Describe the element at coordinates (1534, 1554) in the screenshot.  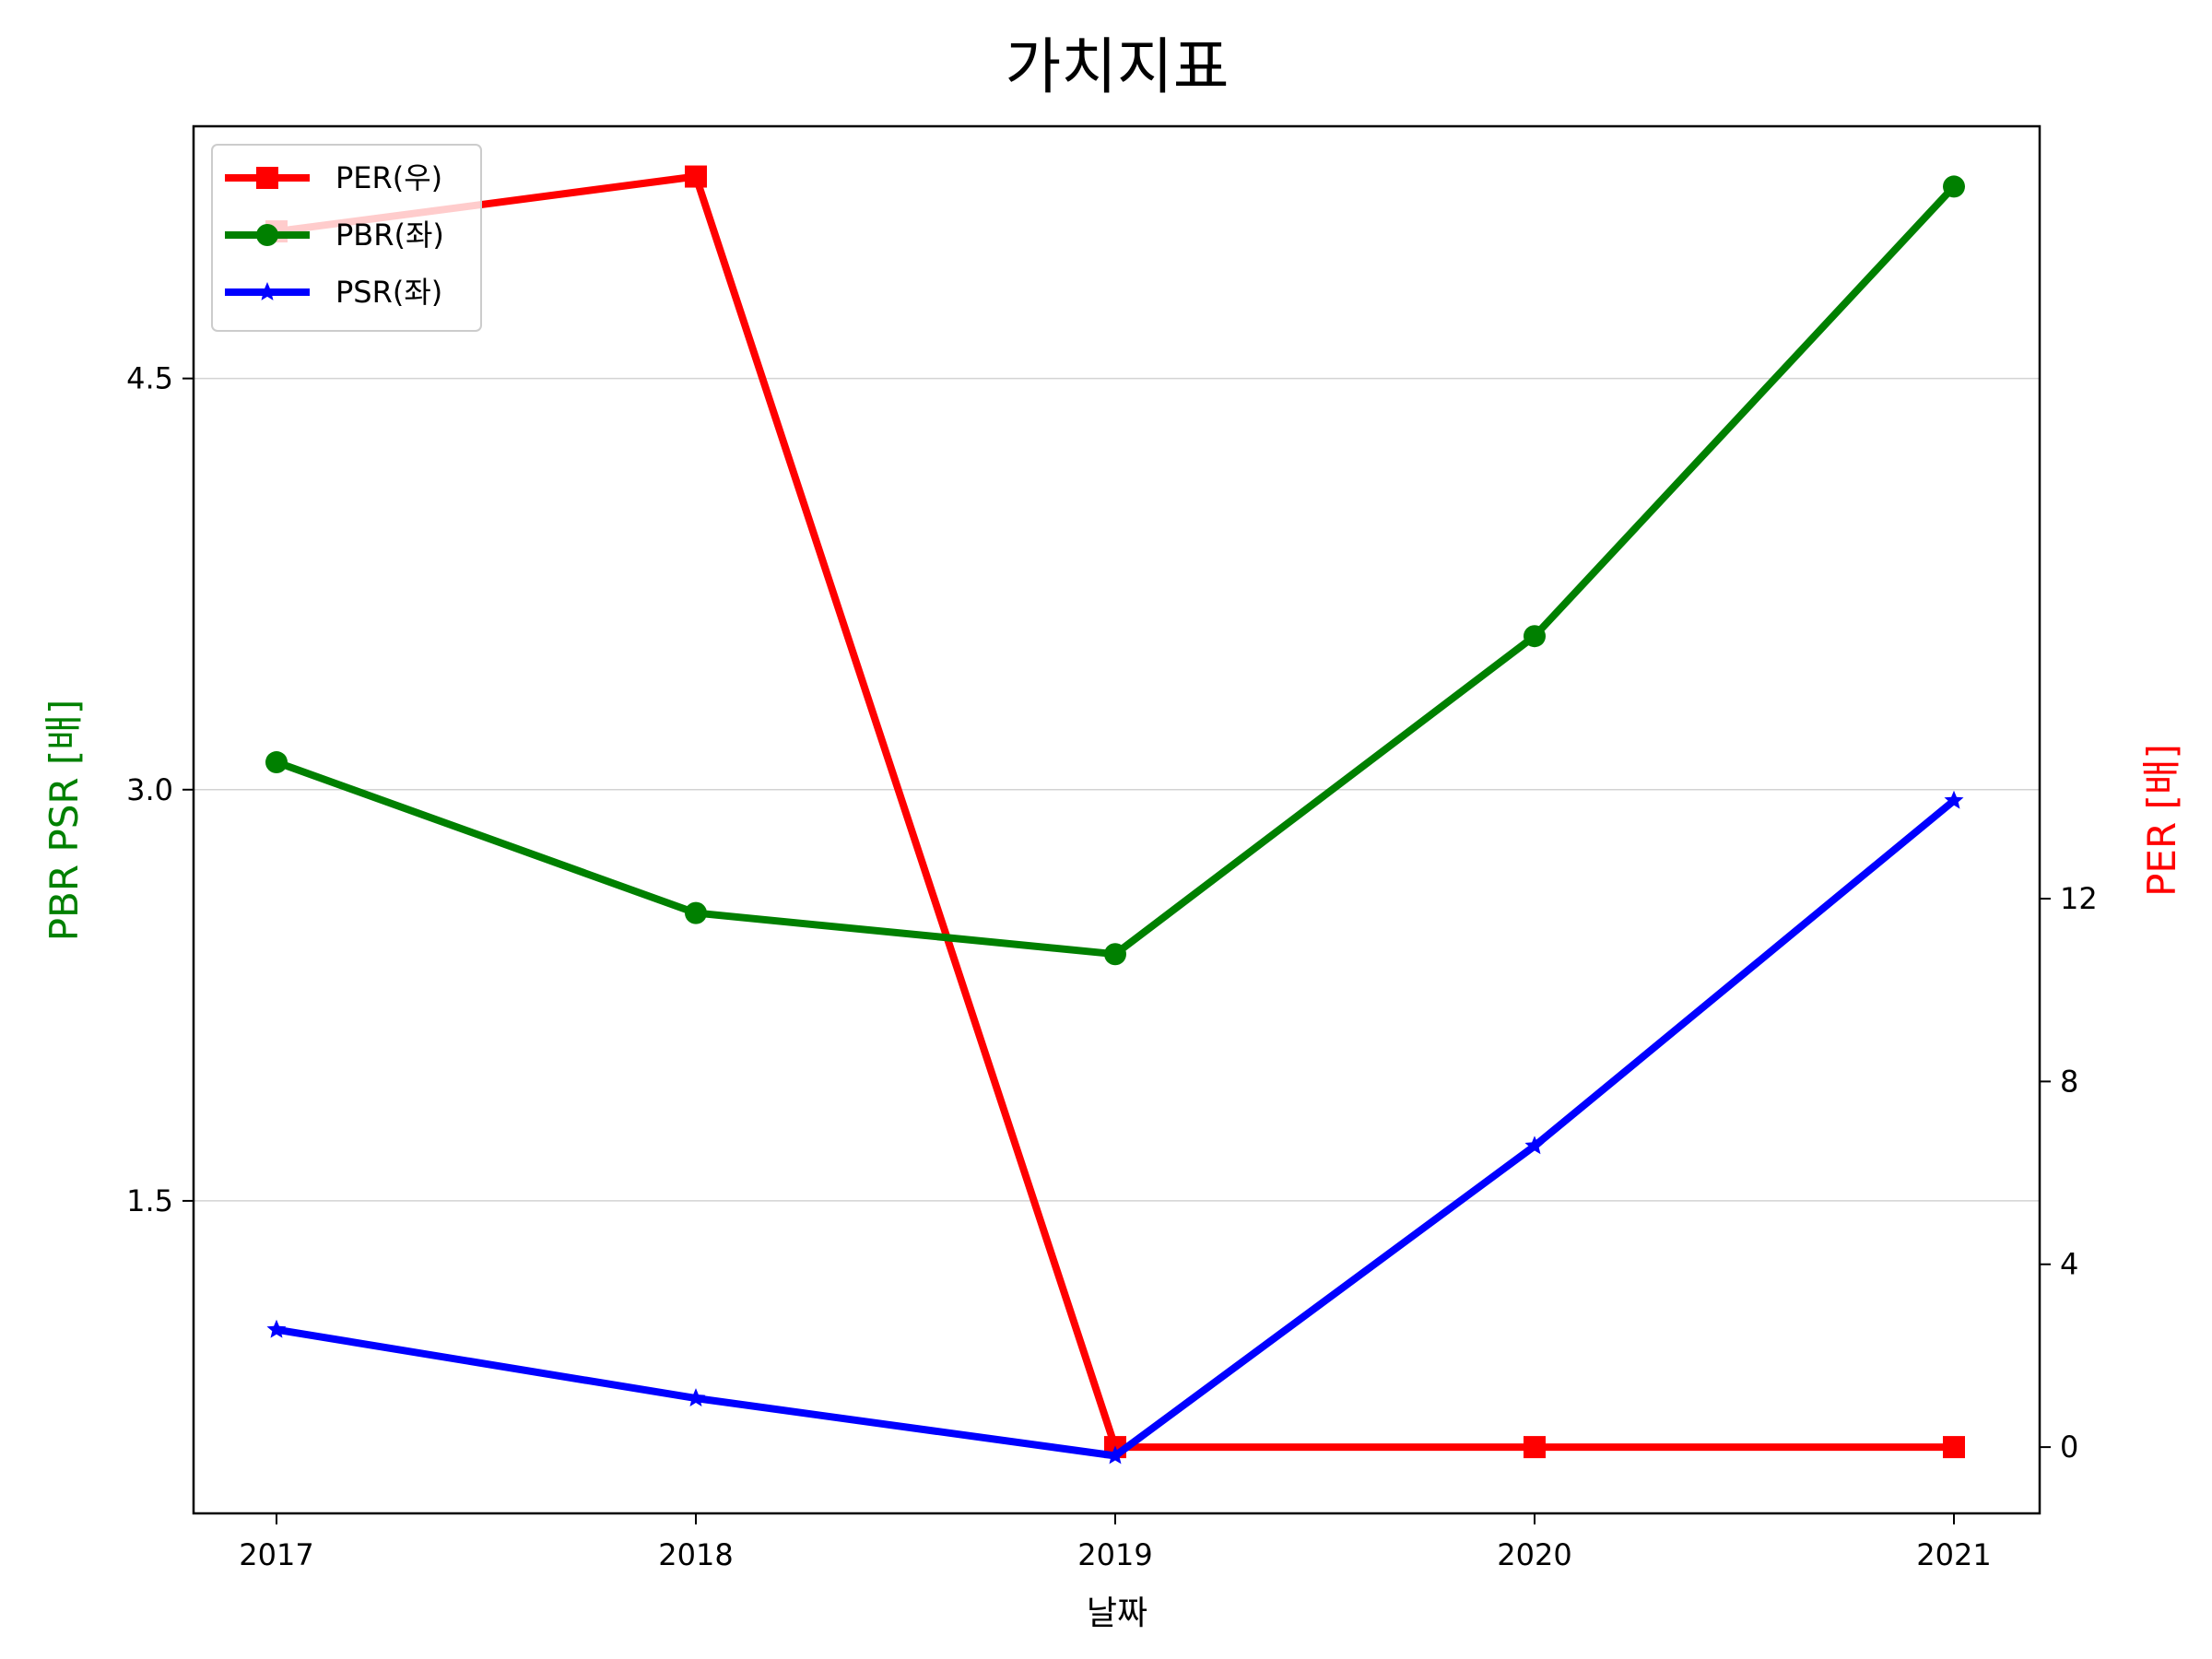
I see `x-tick-label: 2020` at that location.